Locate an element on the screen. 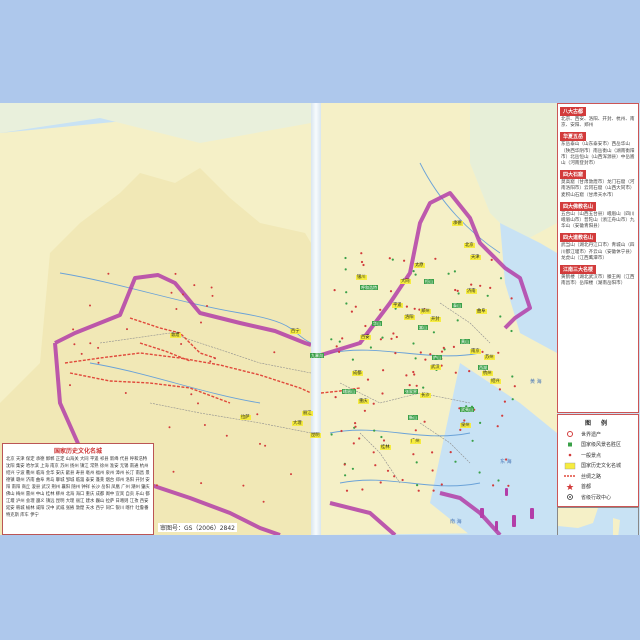 The height and width of the screenshot is (640, 640). legend-label: 国家级风景名胜区 is located at coordinates (601, 445).